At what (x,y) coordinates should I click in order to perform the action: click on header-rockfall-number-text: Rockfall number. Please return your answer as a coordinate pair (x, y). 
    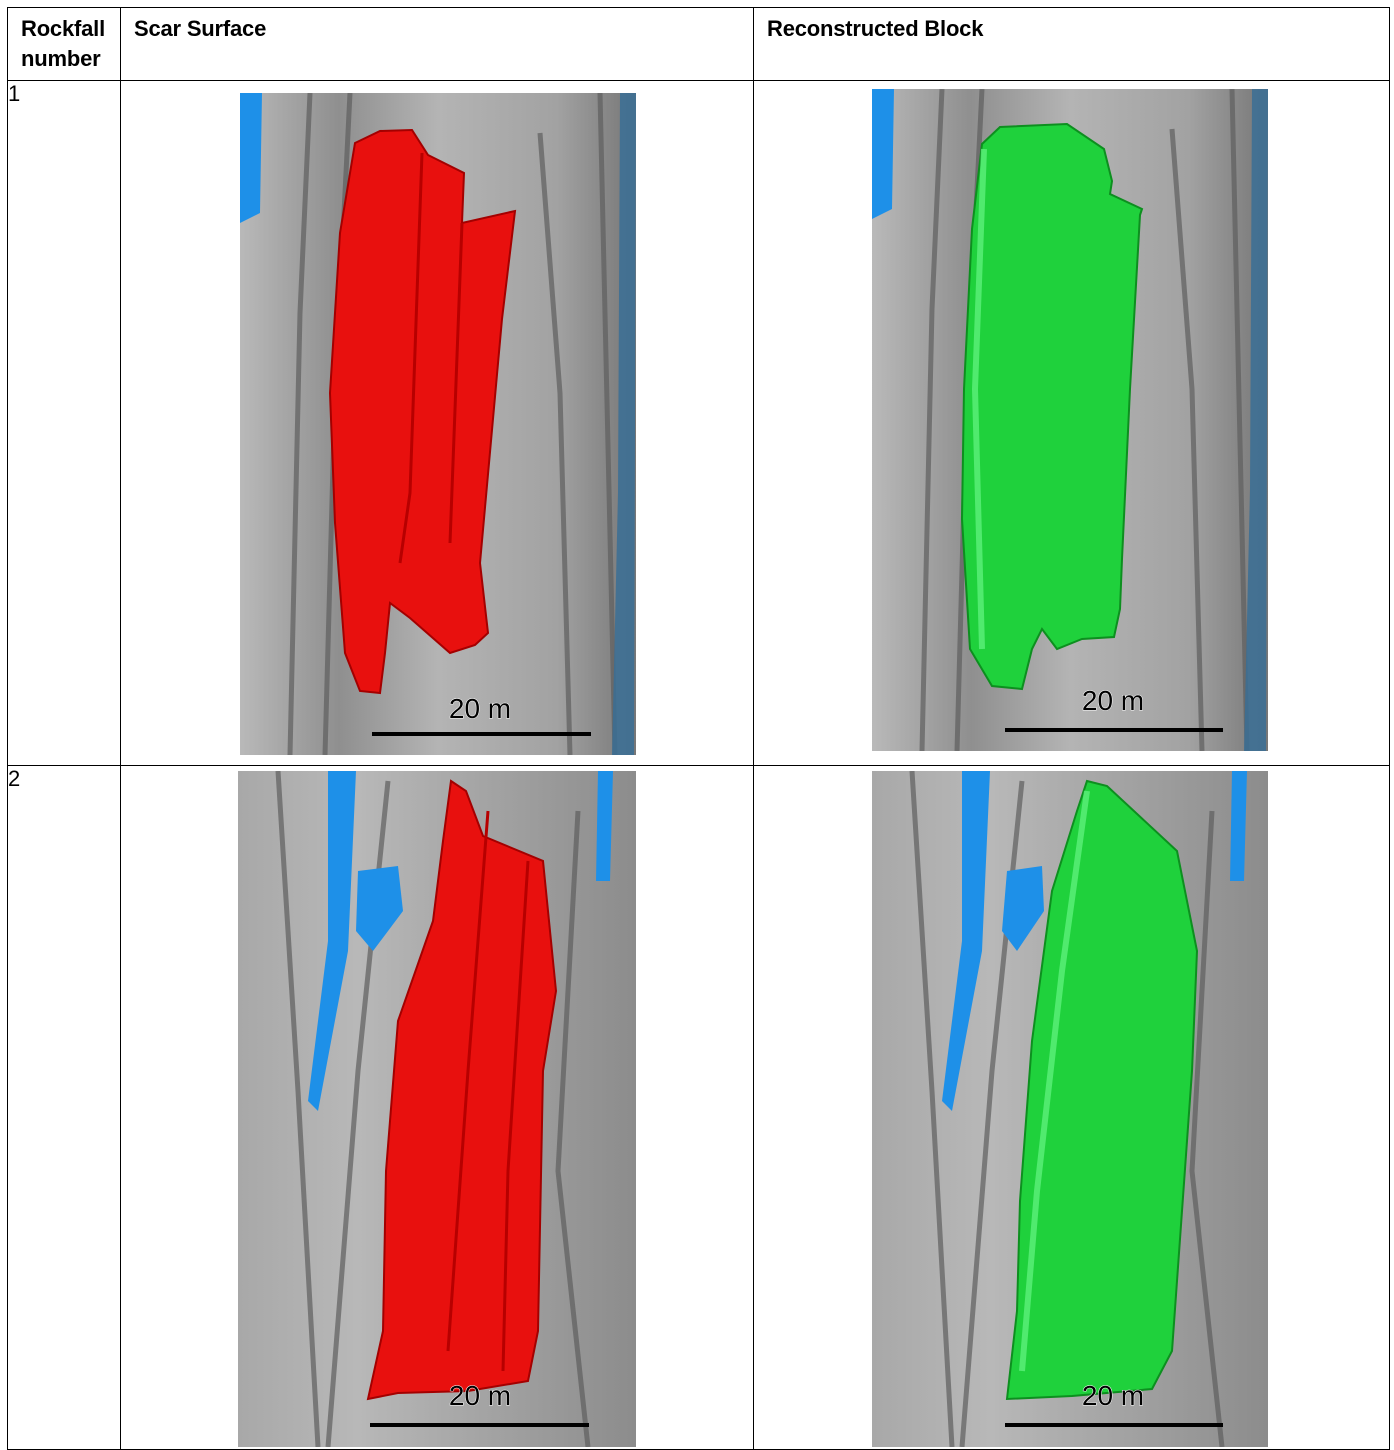
    Looking at the image, I should click on (64, 44).